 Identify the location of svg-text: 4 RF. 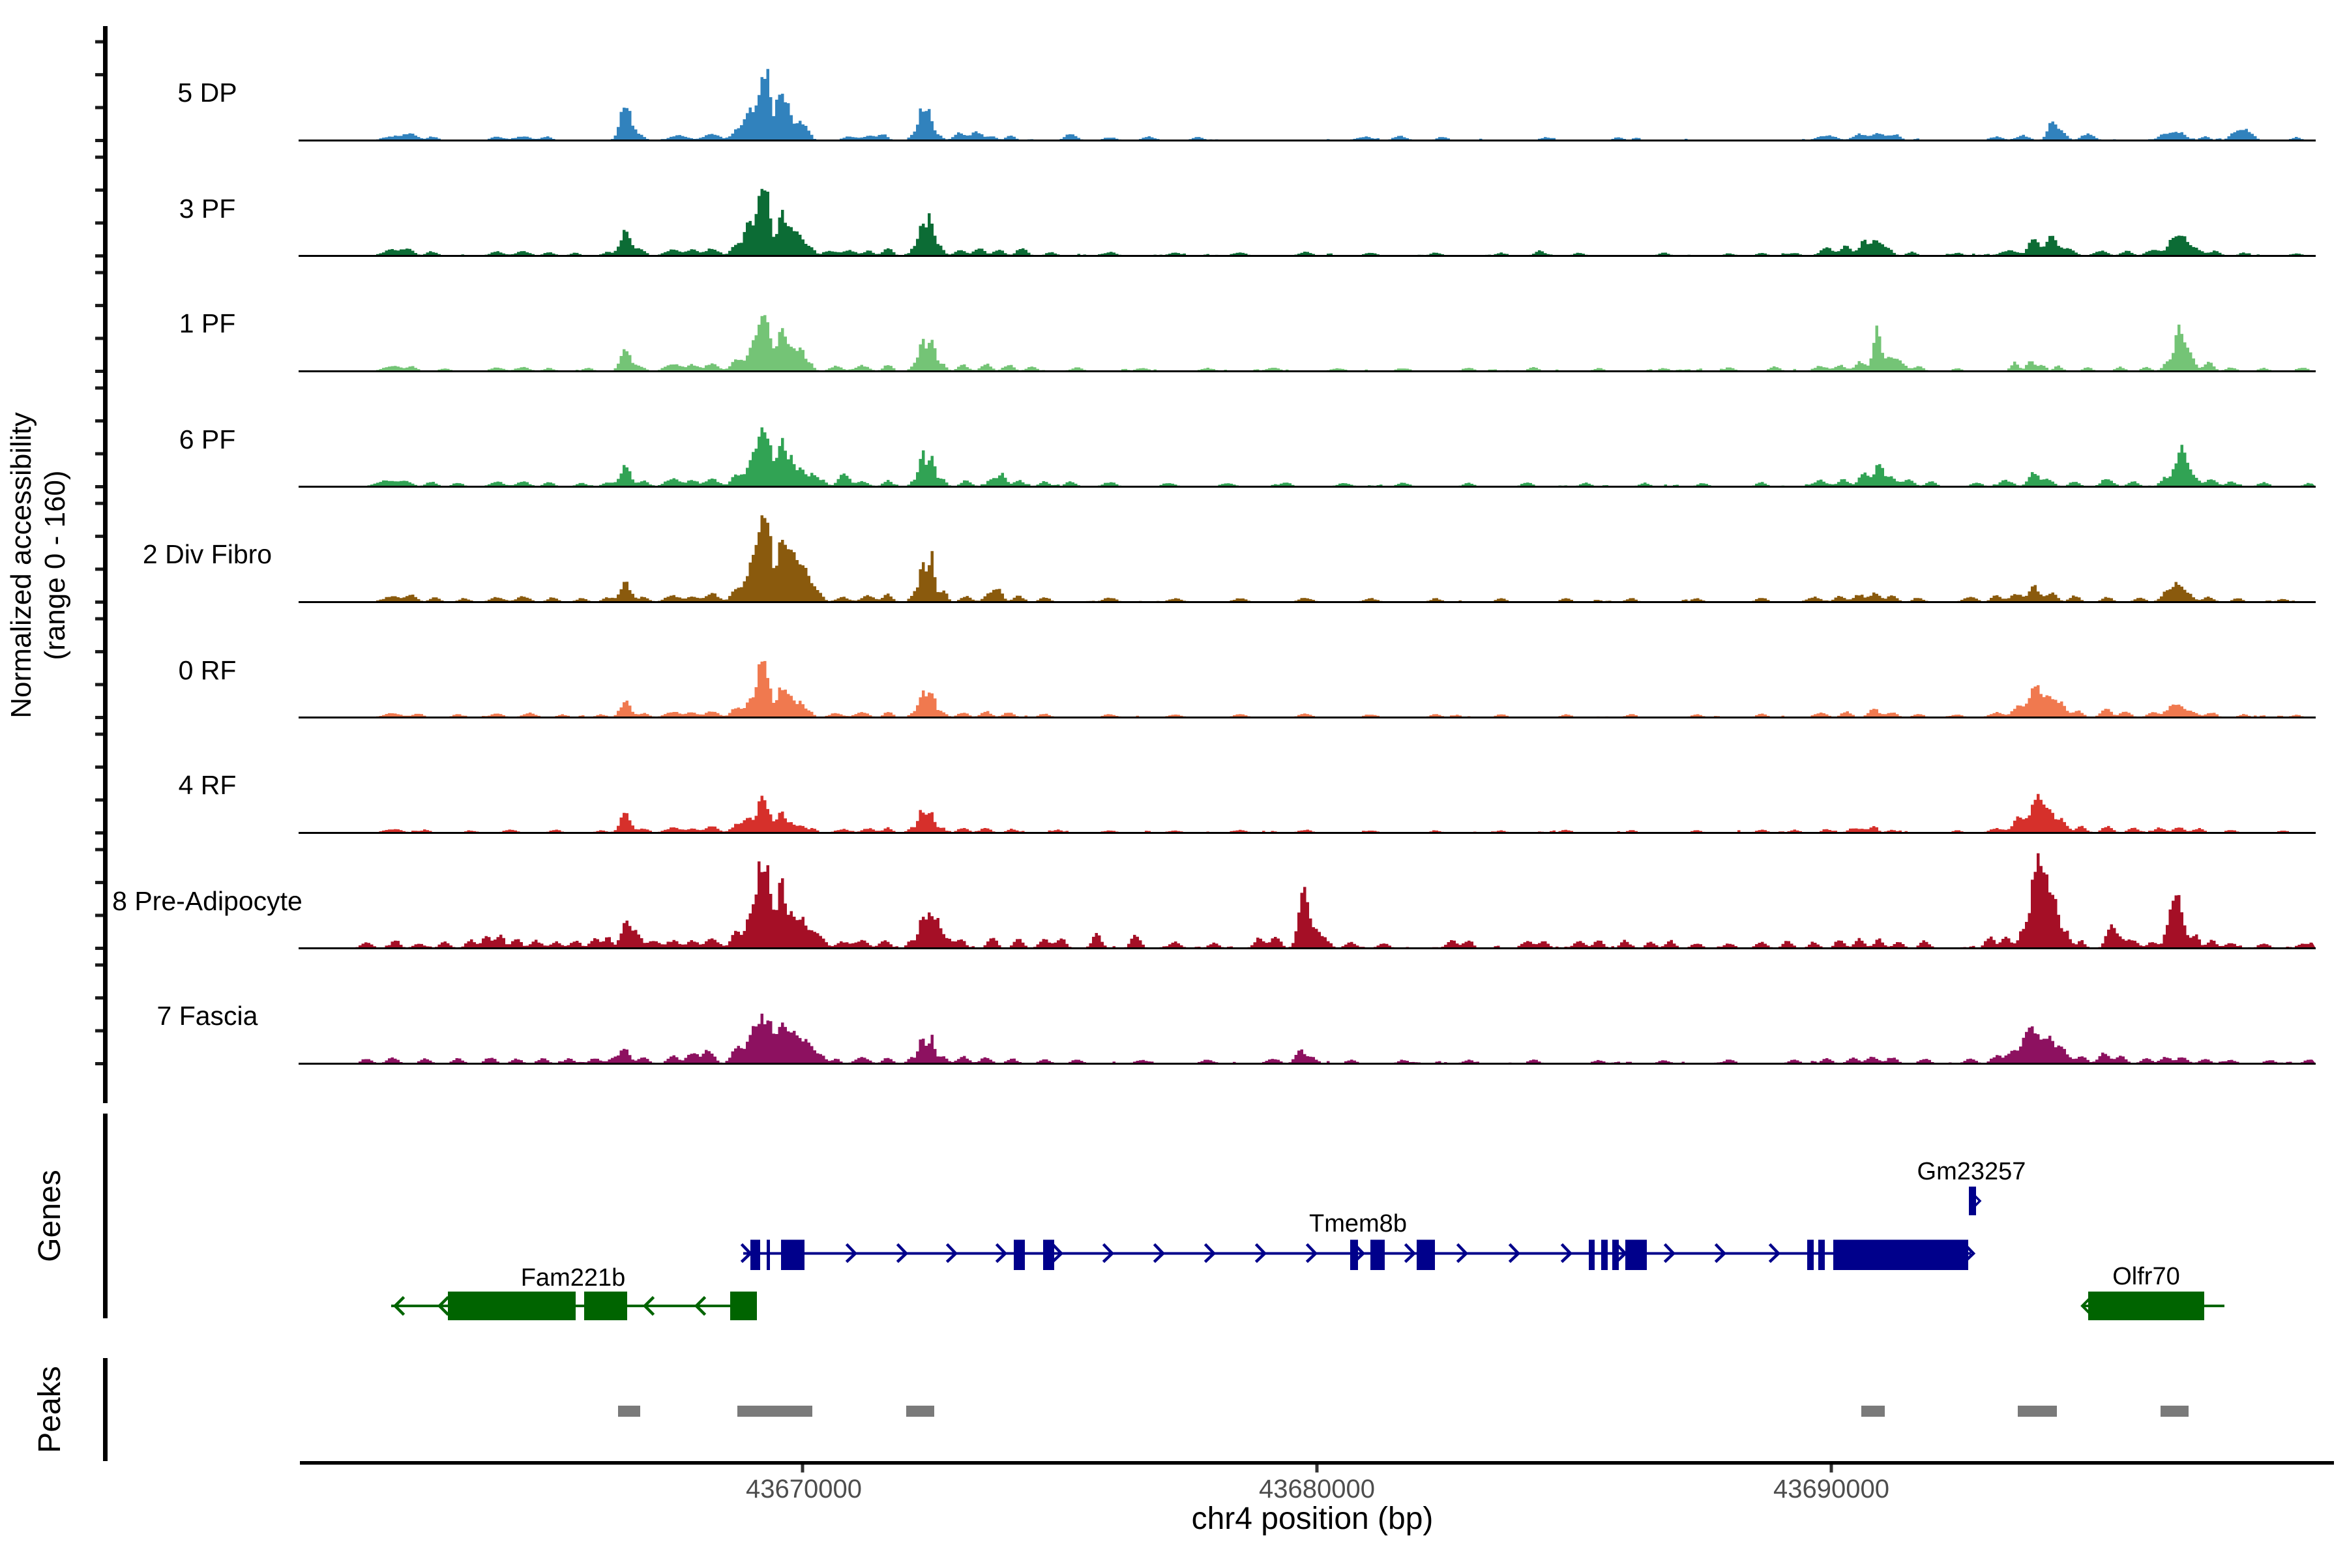
(208, 785).